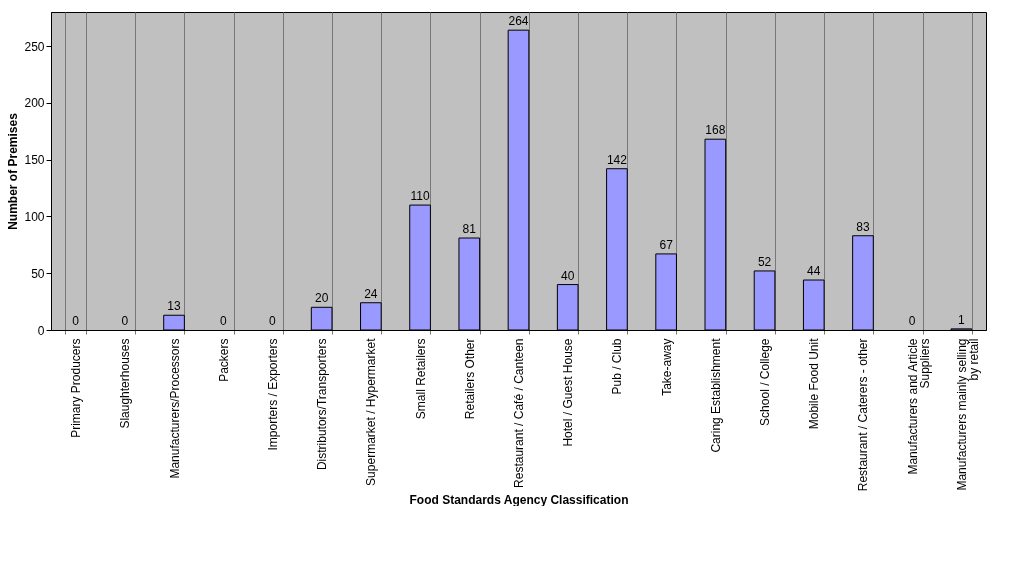 The width and height of the screenshot is (1015, 581). Describe the element at coordinates (371, 411) in the screenshot. I see `x-tick-label: Supermarket / Hypermarket` at that location.